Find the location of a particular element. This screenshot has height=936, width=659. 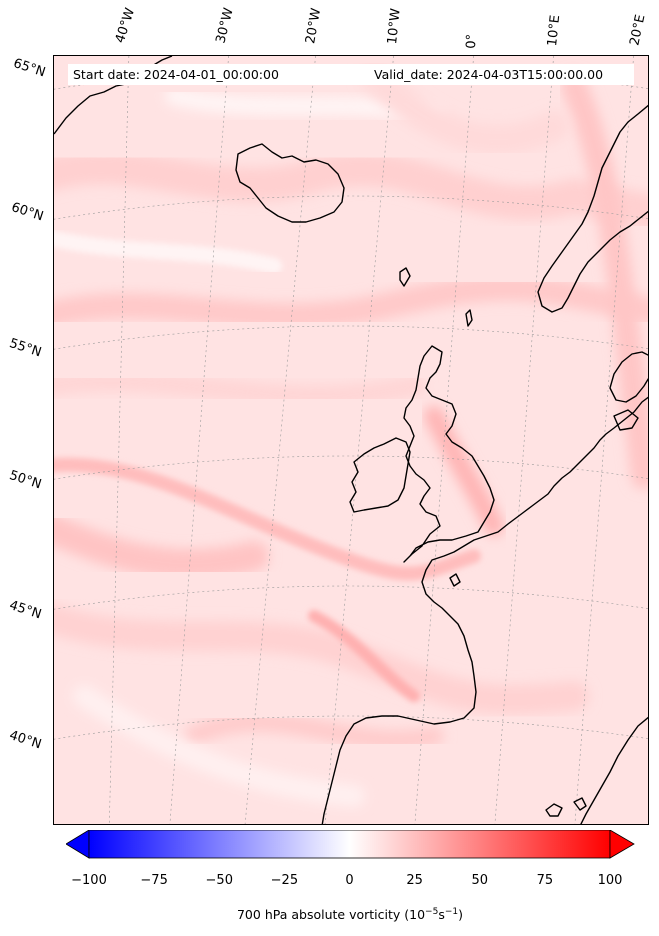

mediterranean-coast is located at coordinates (614, 770).